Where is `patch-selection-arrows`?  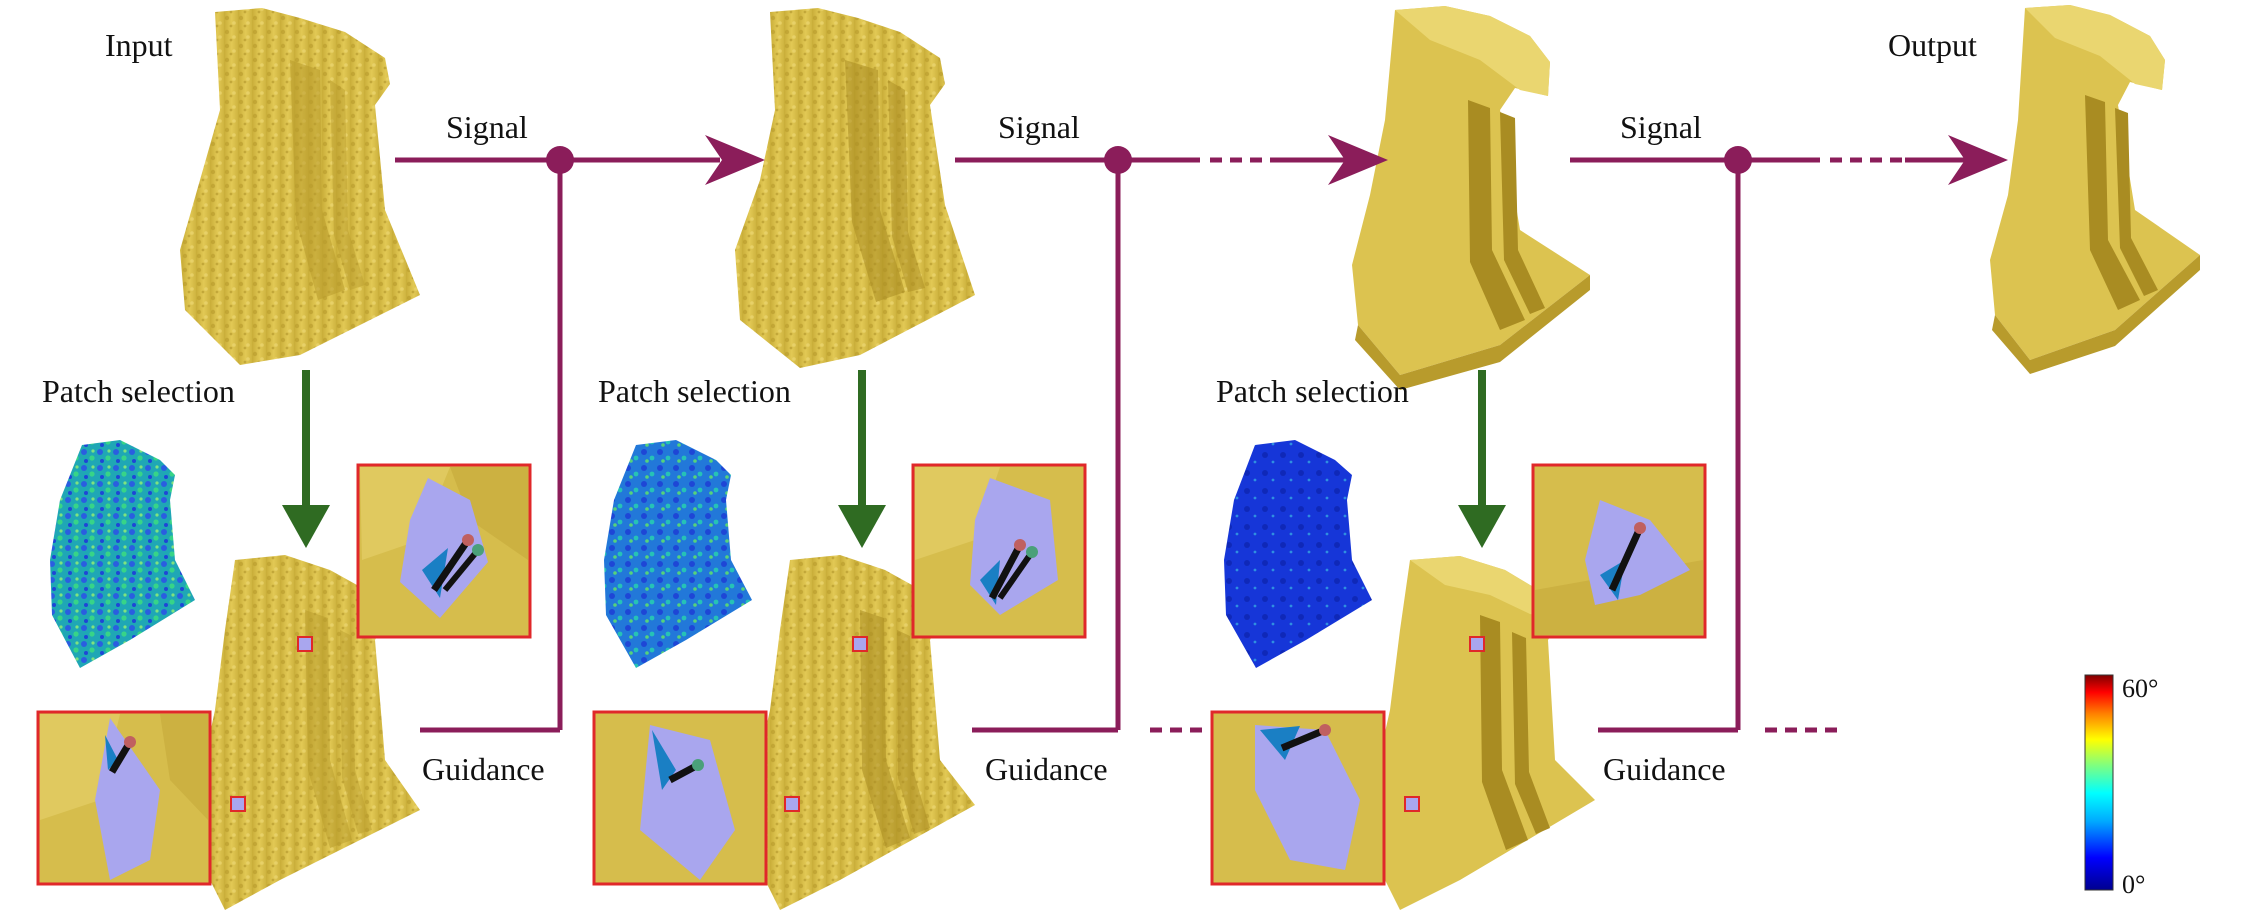
patch-selection-arrows is located at coordinates (894, 459).